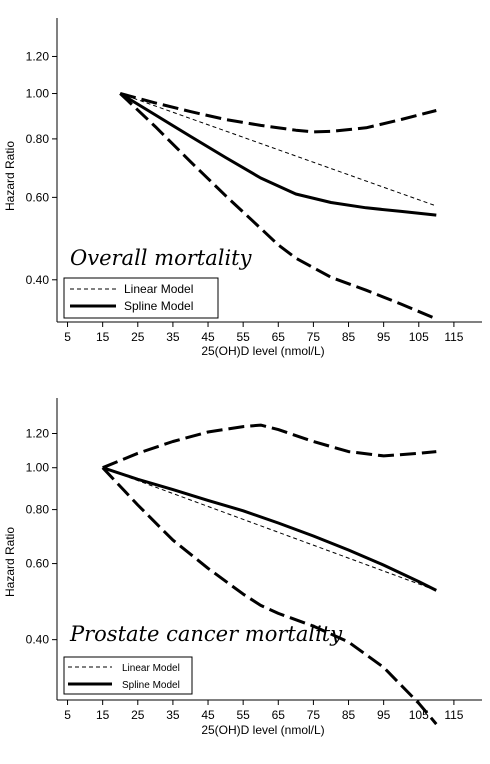 The image size is (490, 764). I want to click on x-tick-label: 105, so click(419, 337).